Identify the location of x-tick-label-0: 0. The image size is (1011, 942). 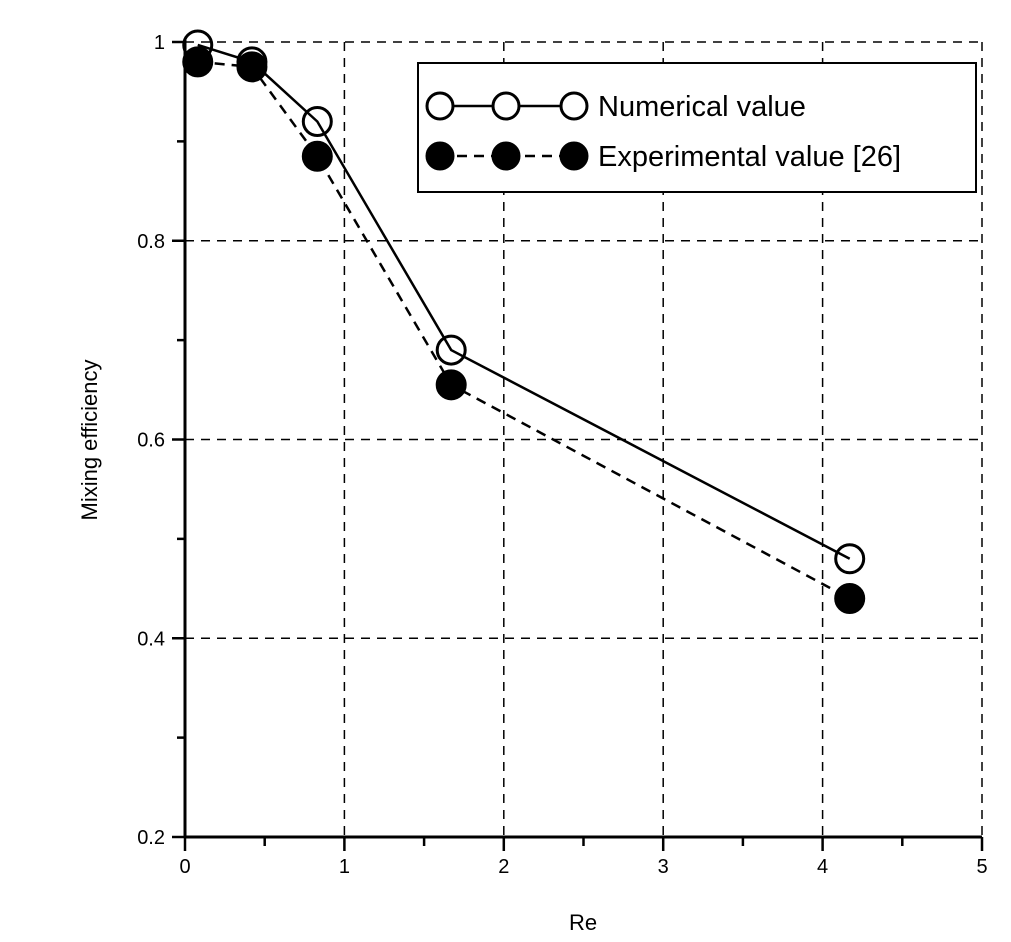
(184, 867).